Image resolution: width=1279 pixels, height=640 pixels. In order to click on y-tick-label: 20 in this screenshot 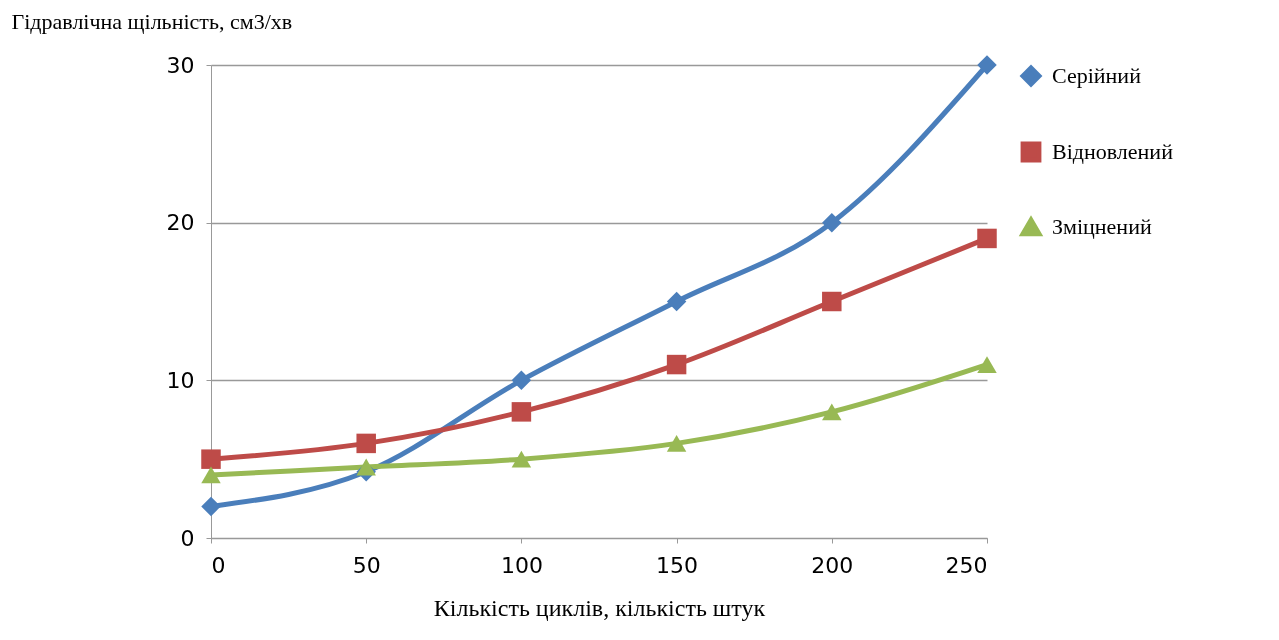, I will do `click(180, 223)`.